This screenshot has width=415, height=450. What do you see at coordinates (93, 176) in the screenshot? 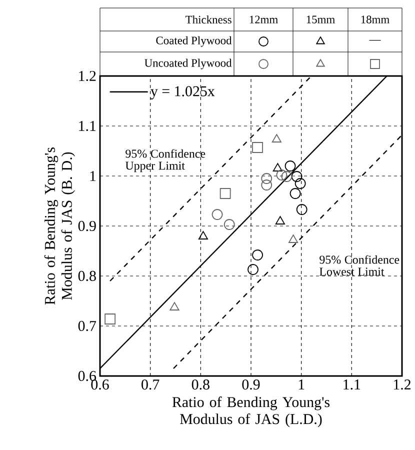
I see `y-tick-label: 1` at bounding box center [93, 176].